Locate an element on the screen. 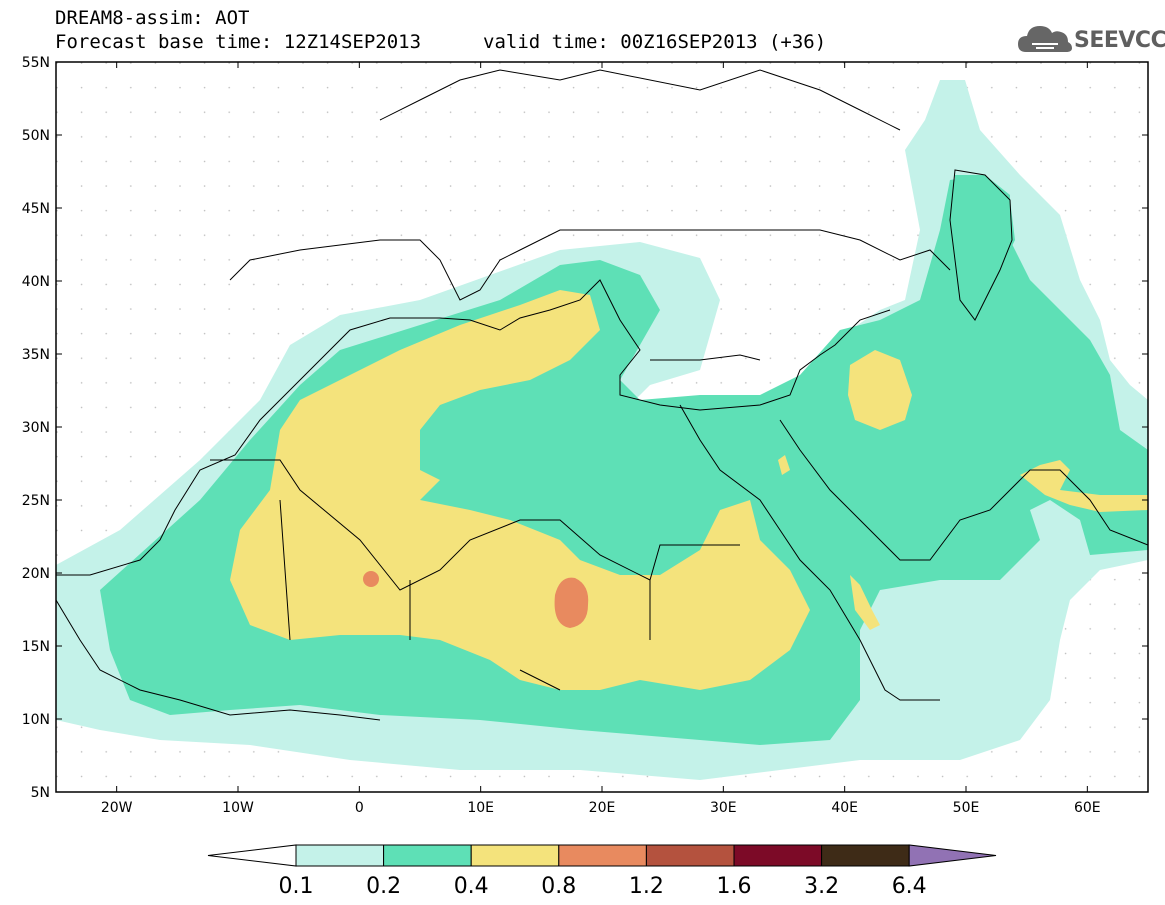  colorbar-label: 1.6 is located at coordinates (734, 886).